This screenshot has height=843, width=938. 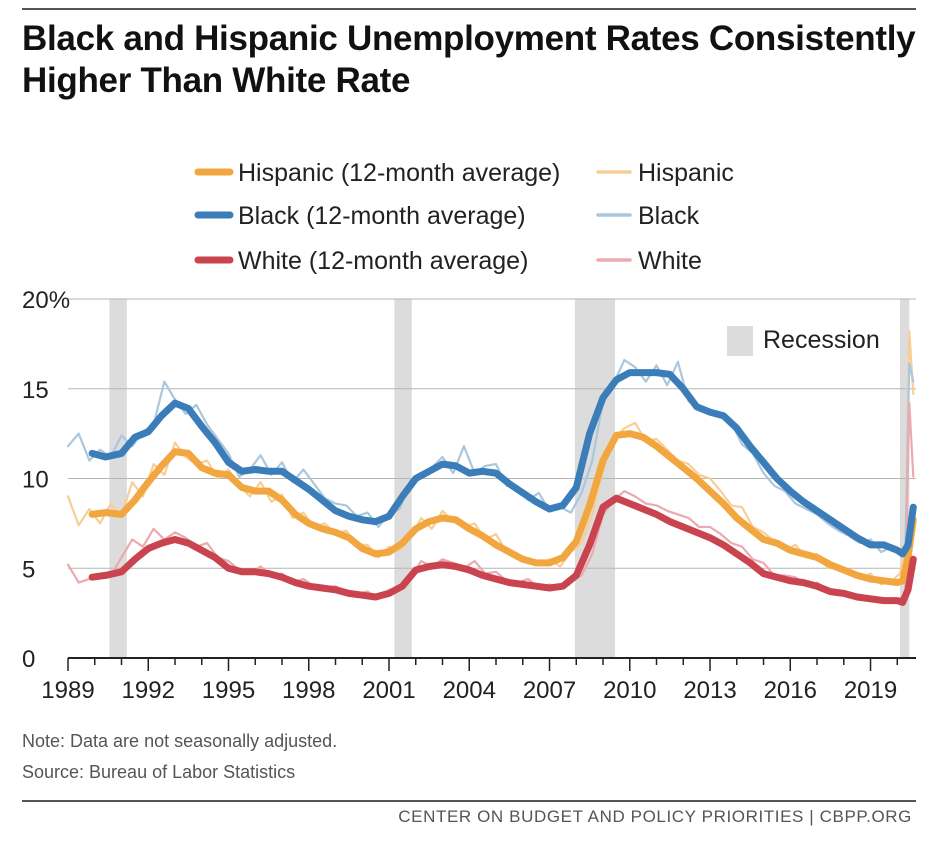 I want to click on y-tick-label-20: 20%, so click(x=46, y=300).